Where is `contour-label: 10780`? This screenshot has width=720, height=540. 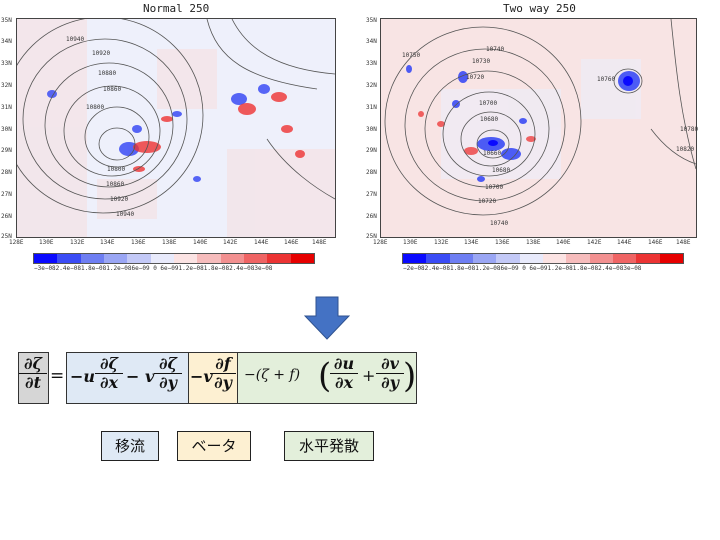 contour-label: 10780 is located at coordinates (689, 129).